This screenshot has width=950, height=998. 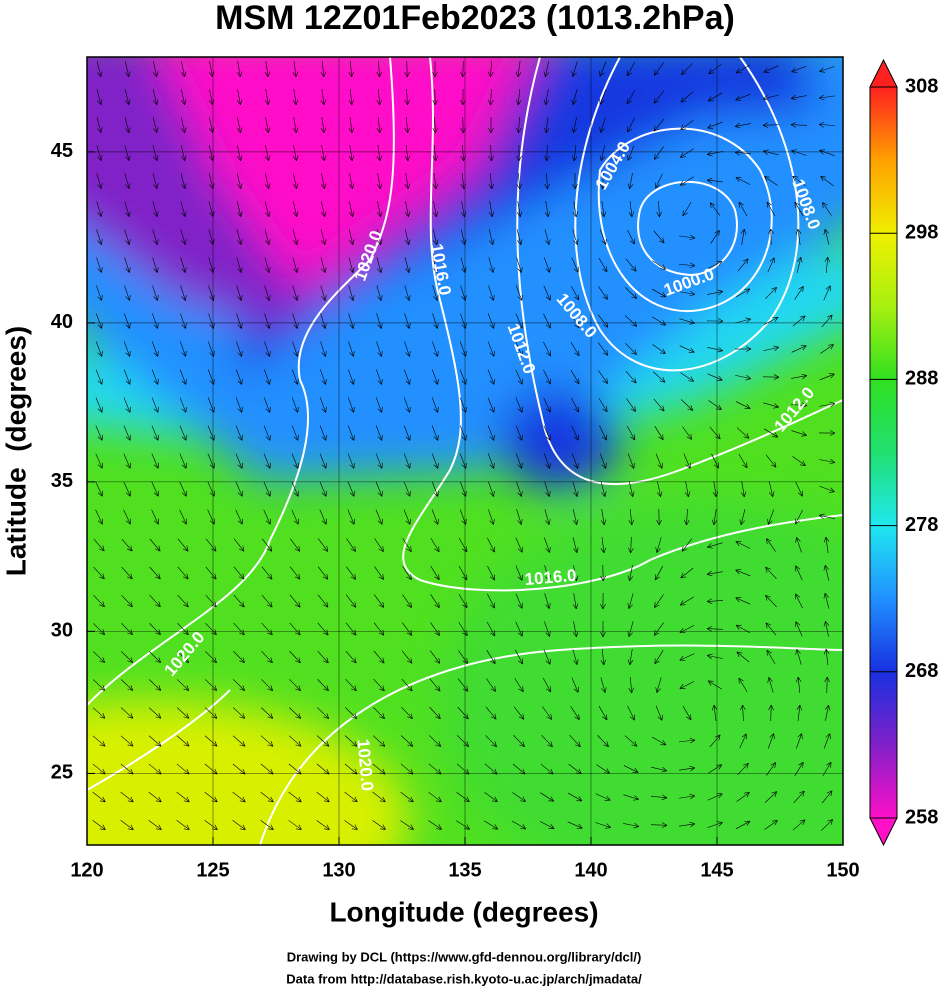 I want to click on colorbar-tick-label: 278, so click(x=921, y=525).